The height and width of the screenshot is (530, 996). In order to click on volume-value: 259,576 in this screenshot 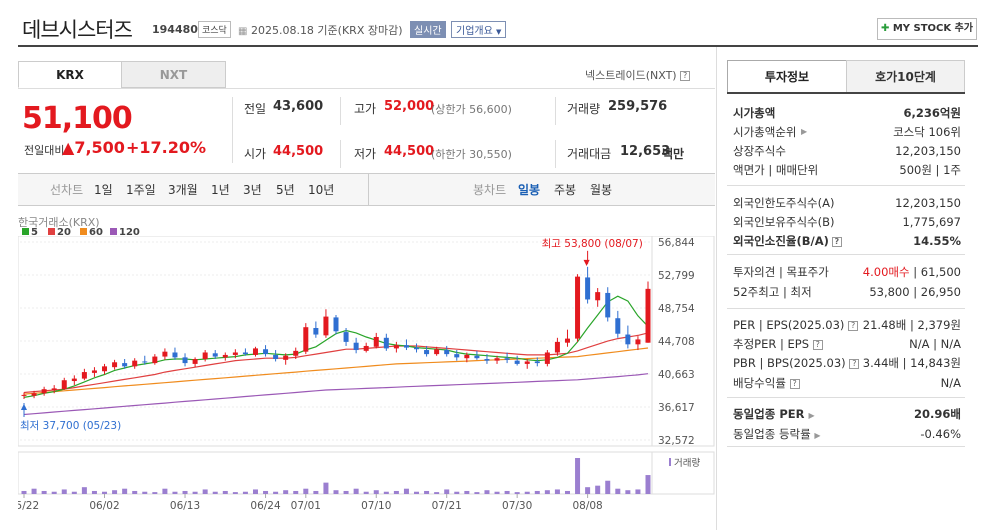, I will do `click(638, 106)`.